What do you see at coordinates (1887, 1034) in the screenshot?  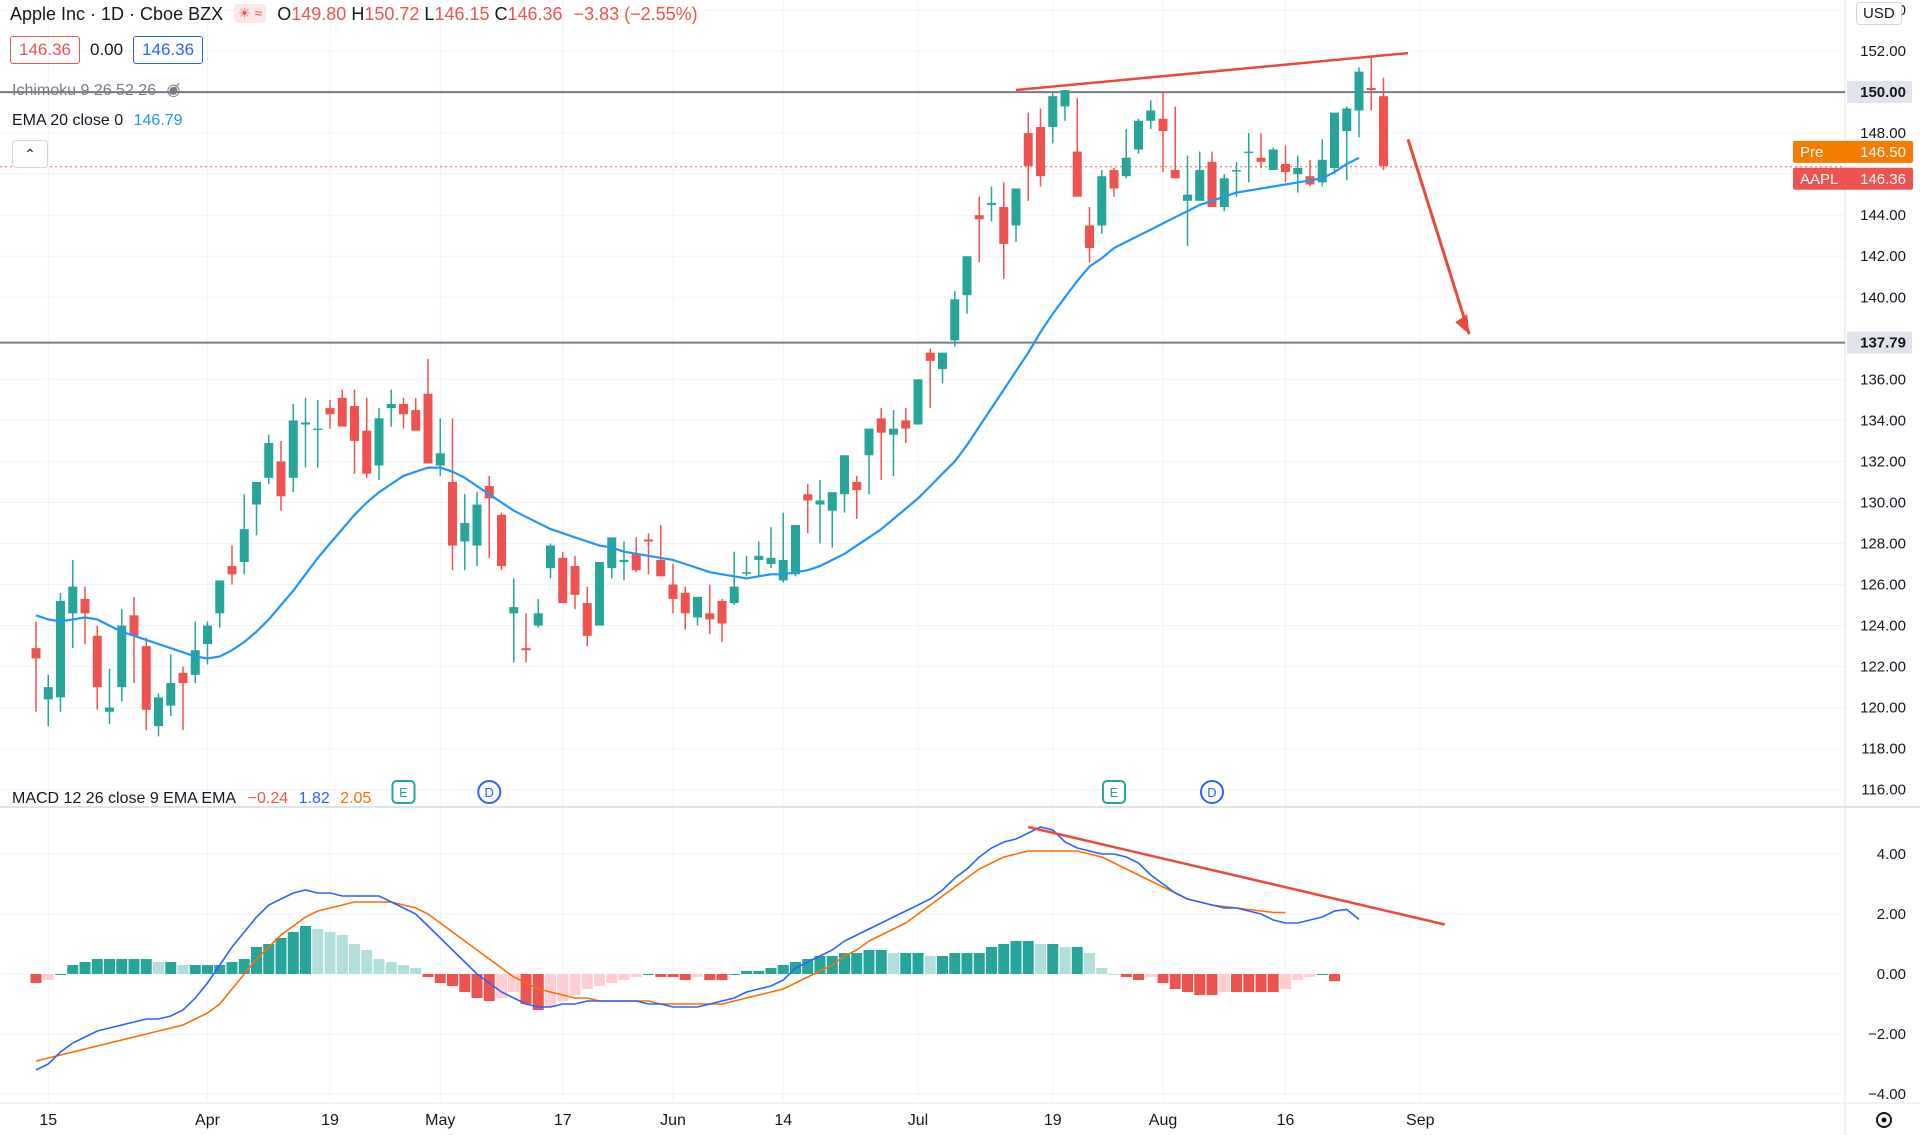 I see `macd-axis-label: −2.00` at bounding box center [1887, 1034].